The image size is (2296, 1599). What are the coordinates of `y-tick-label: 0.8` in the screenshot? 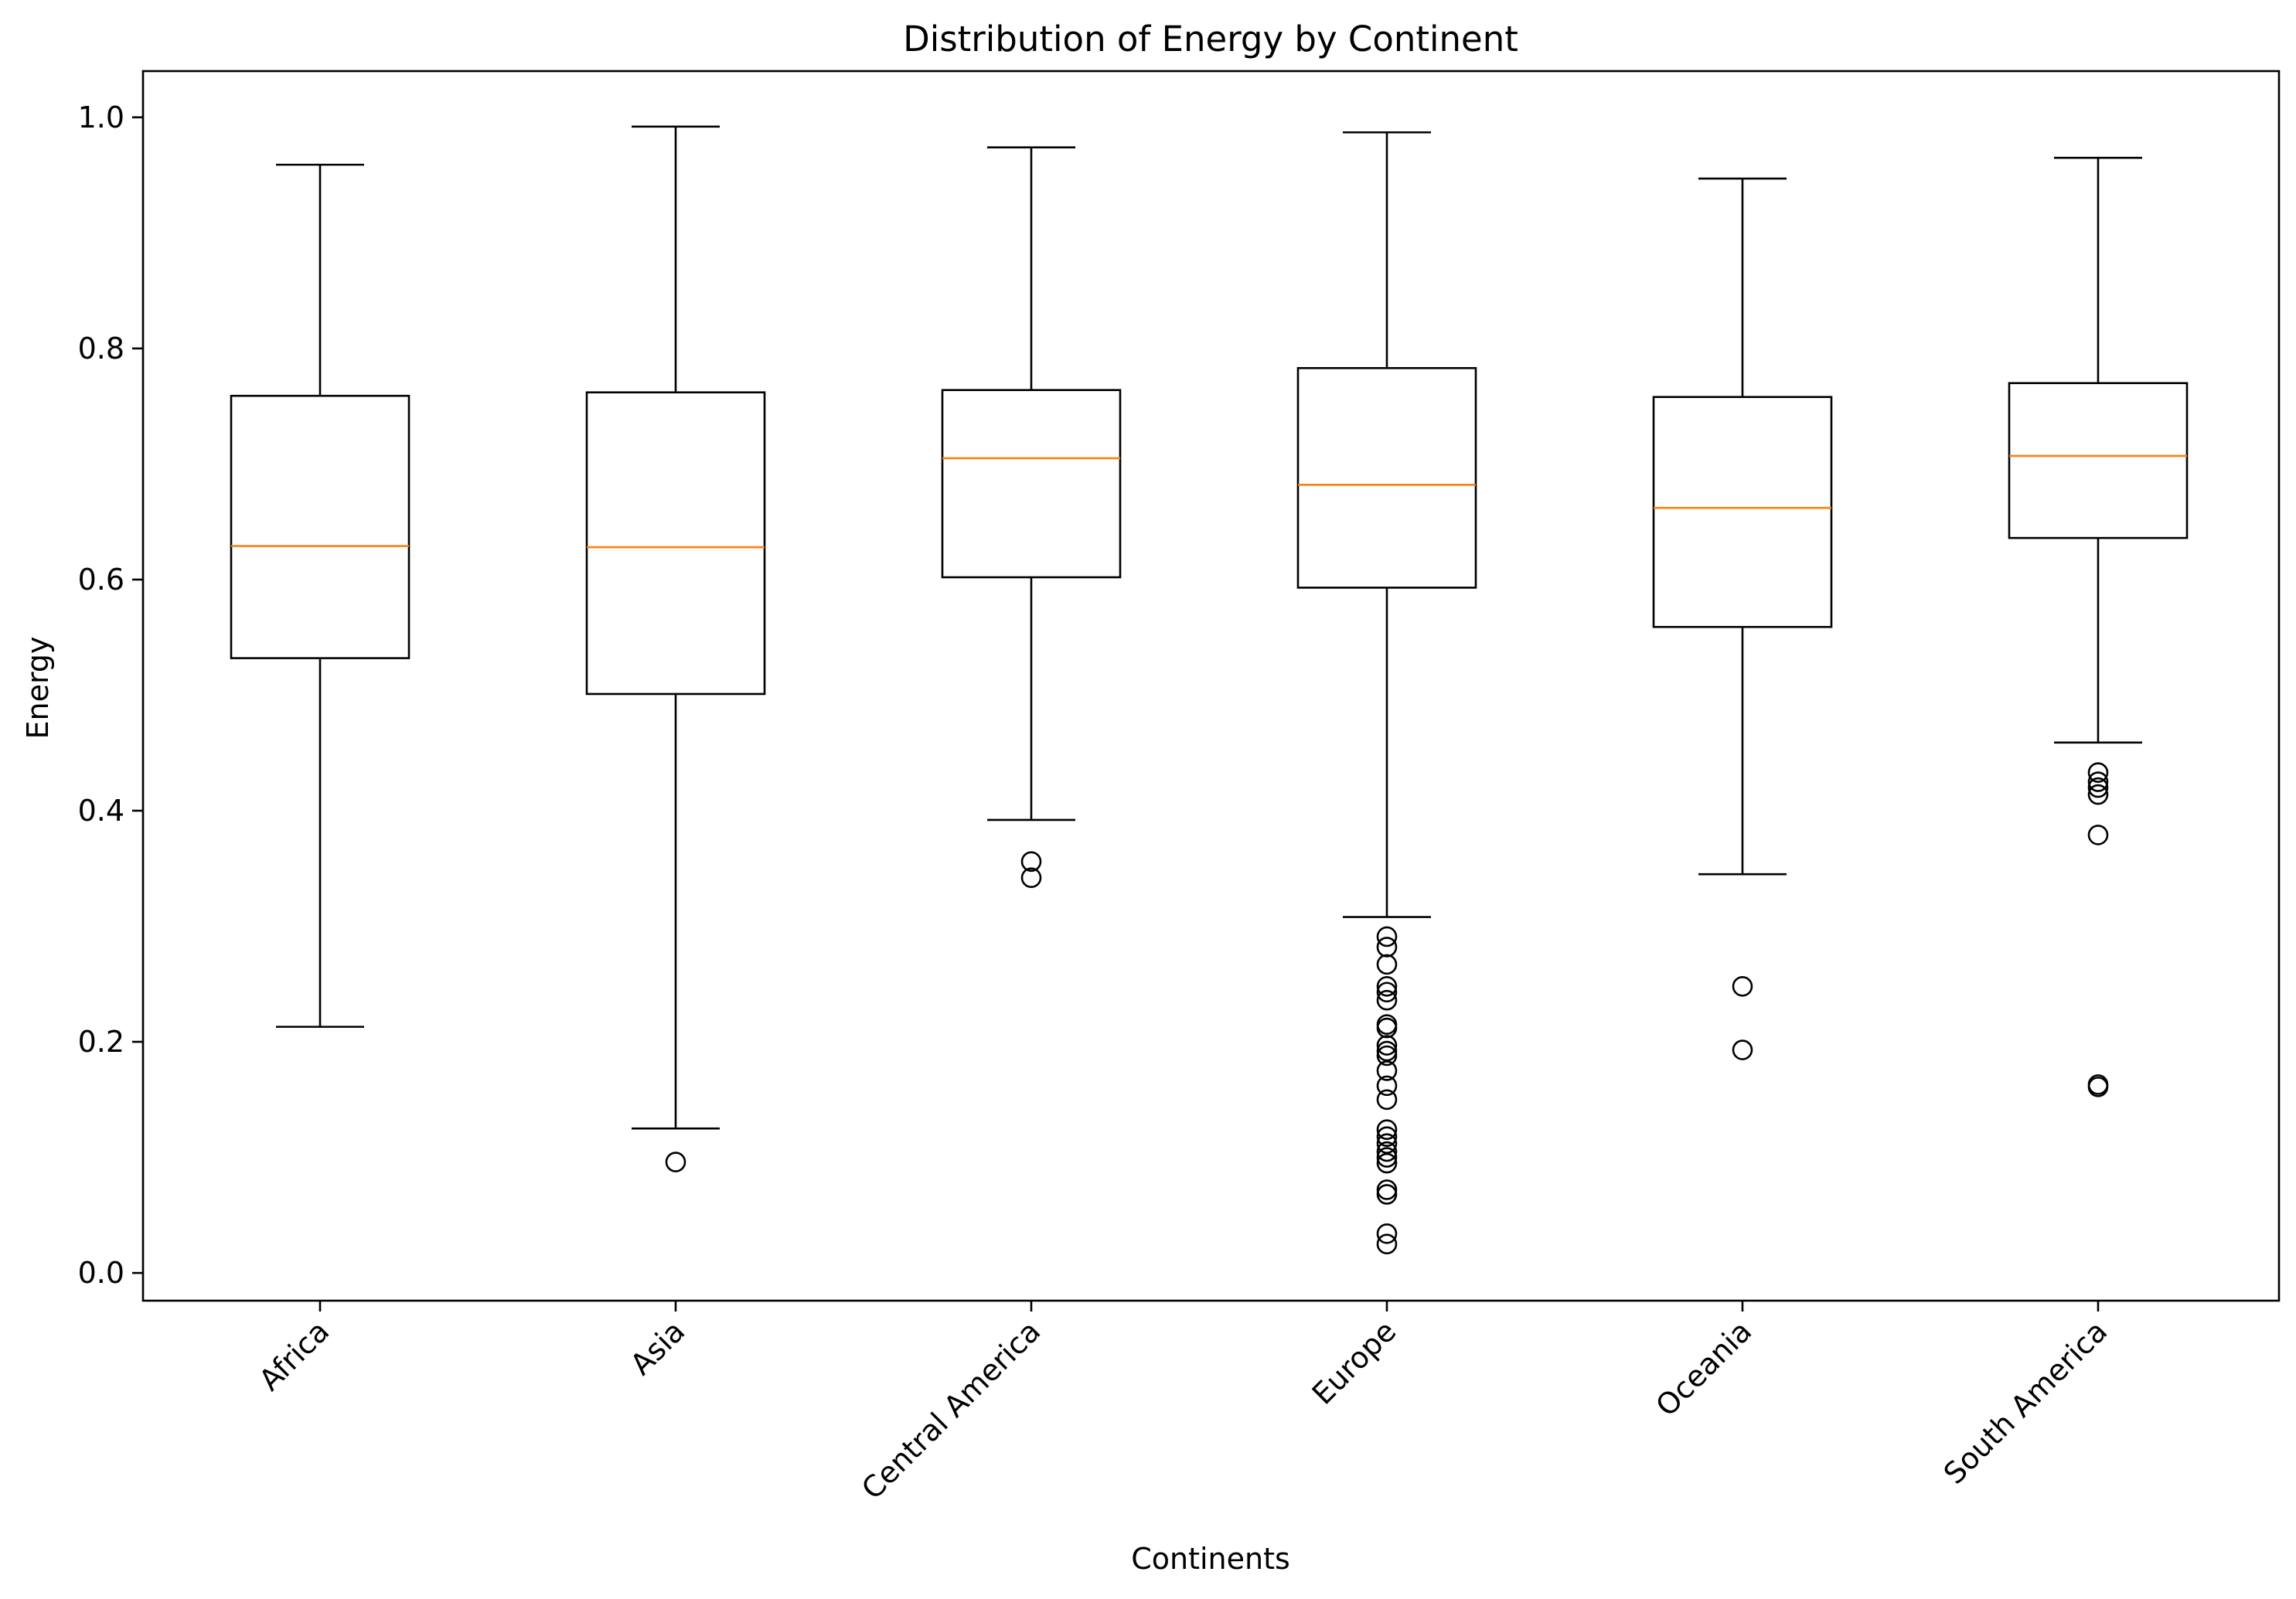 It's located at (101, 349).